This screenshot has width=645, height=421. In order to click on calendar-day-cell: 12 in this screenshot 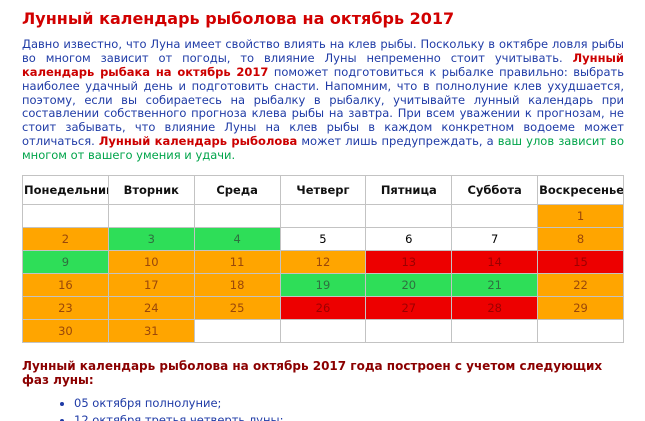, I will do `click(323, 261)`.